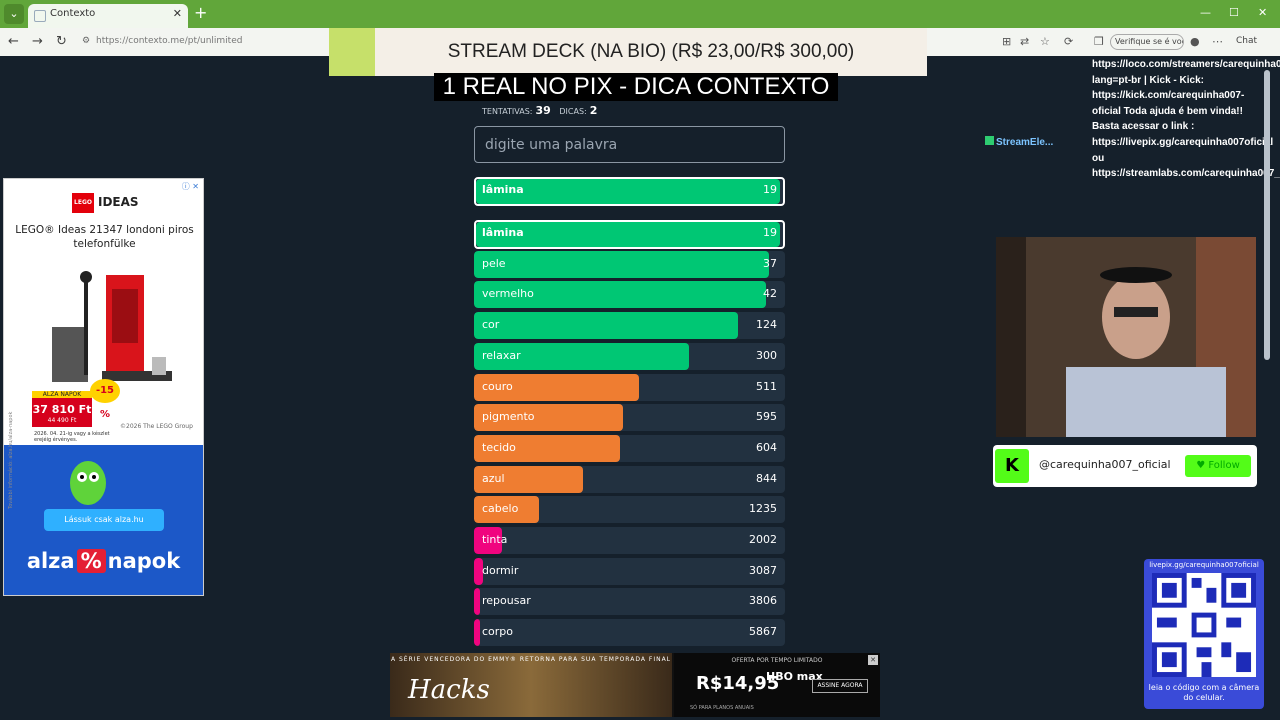 Image resolution: width=1280 pixels, height=720 pixels. What do you see at coordinates (766, 324) in the screenshot?
I see `guess-rank: 124` at bounding box center [766, 324].